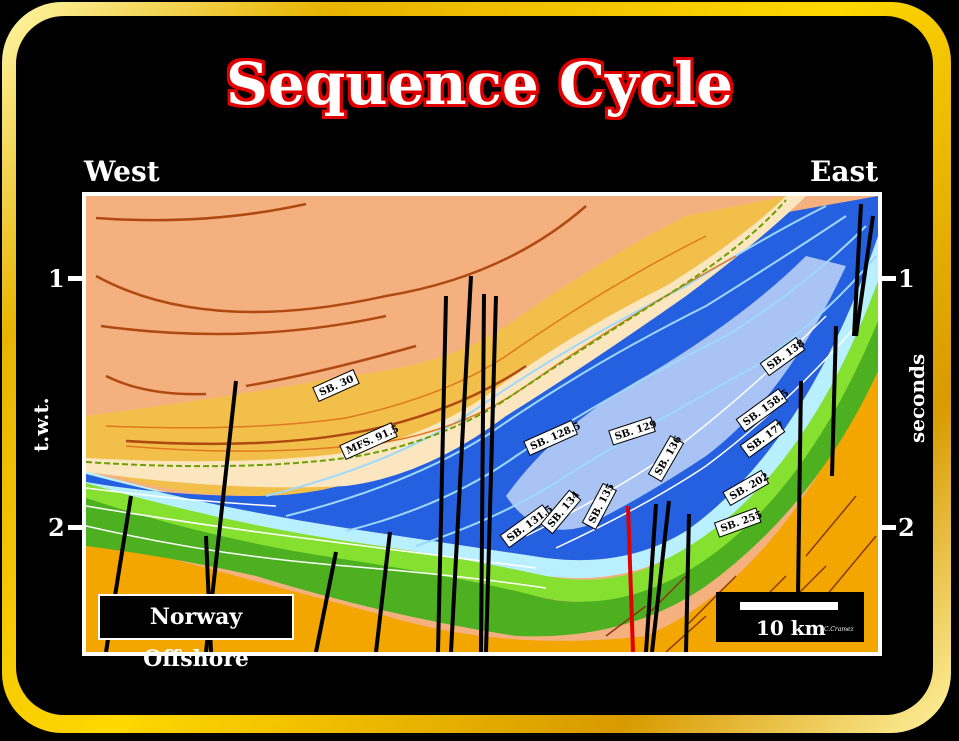 The image size is (959, 741). I want to click on left-axis-label: t.w.t., so click(41, 424).